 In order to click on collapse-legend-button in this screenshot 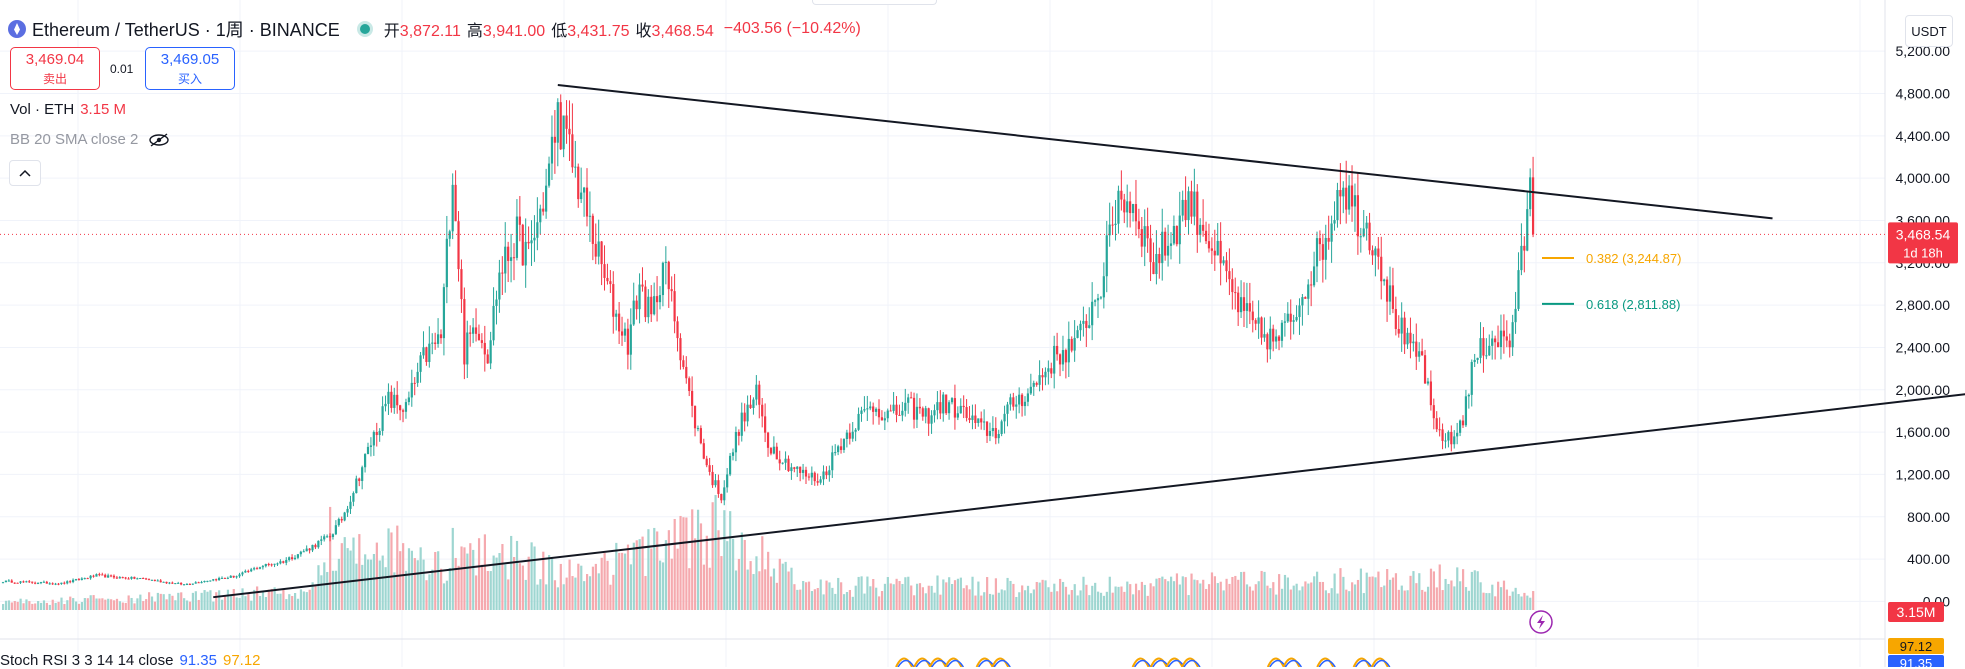, I will do `click(25, 173)`.